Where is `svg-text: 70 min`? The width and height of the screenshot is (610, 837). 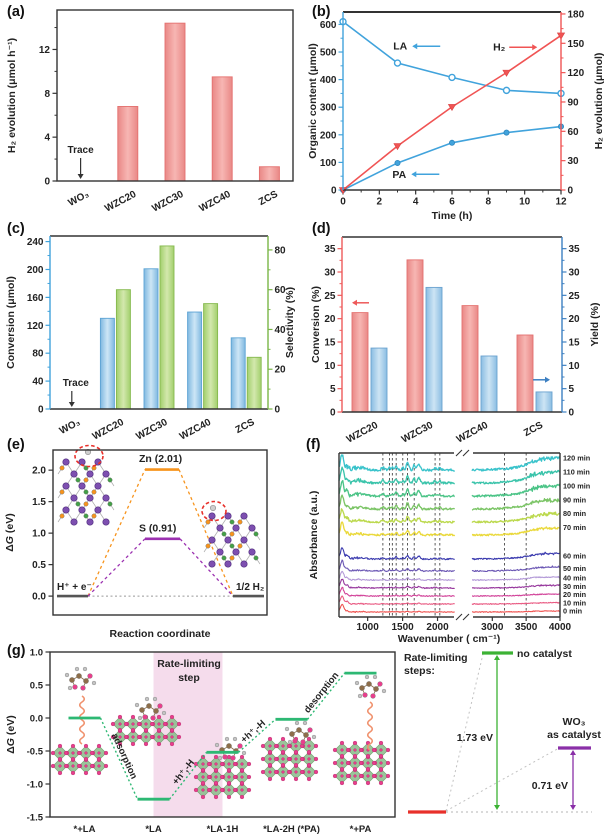
svg-text: 70 min is located at coordinates (574, 527).